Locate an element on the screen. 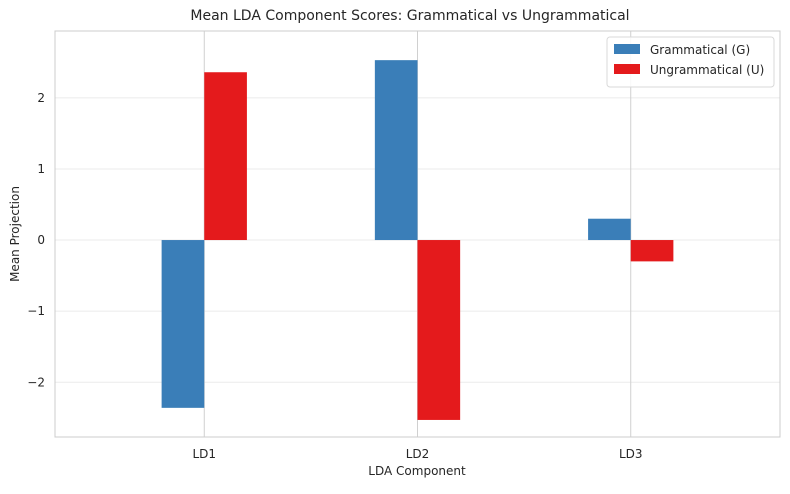 This screenshot has width=790, height=494. x-tick-label: LD3 is located at coordinates (631, 454).